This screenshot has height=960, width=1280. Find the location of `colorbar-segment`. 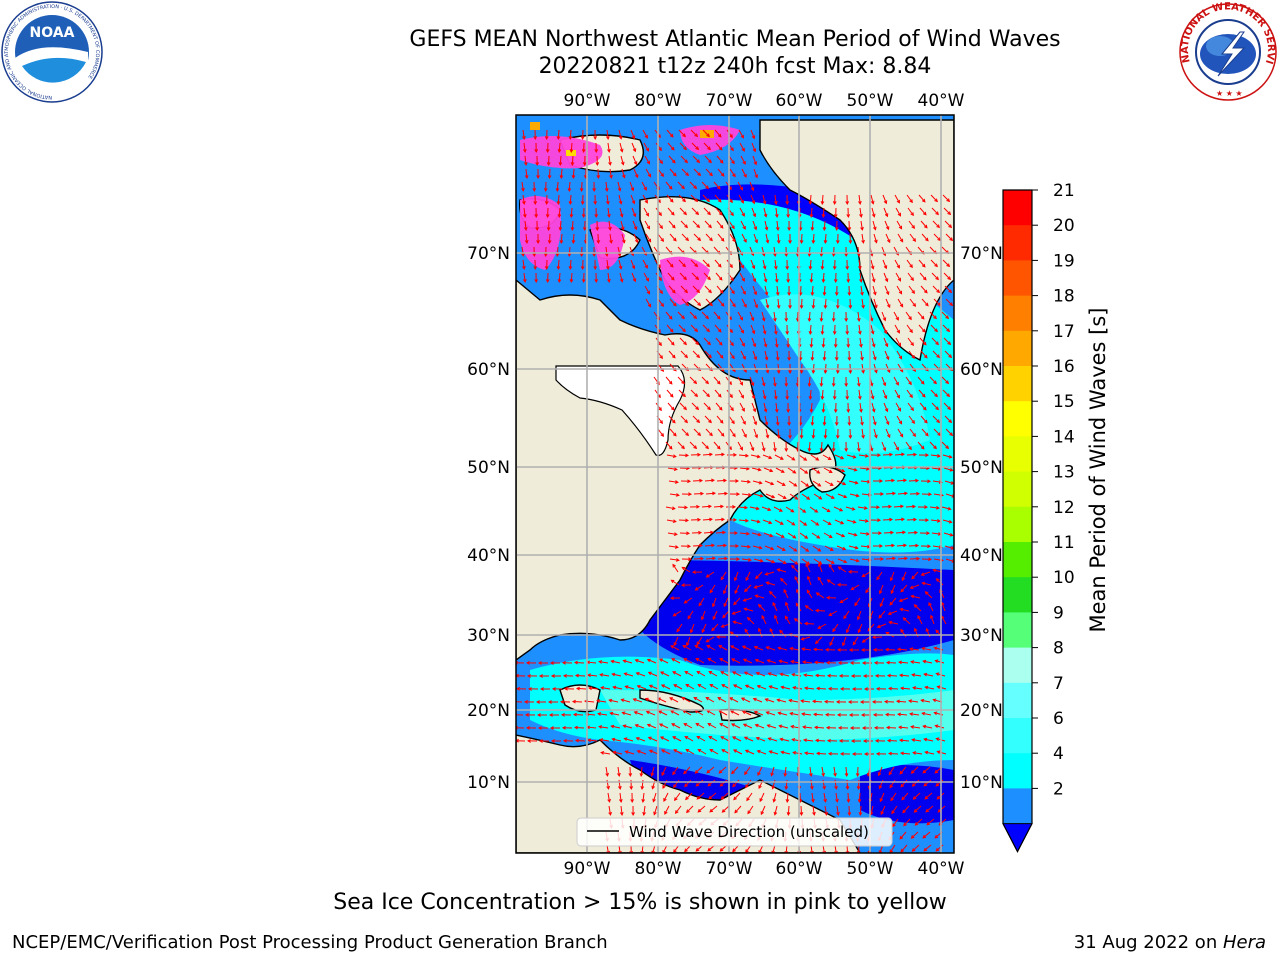

colorbar-segment is located at coordinates (1017, 313).